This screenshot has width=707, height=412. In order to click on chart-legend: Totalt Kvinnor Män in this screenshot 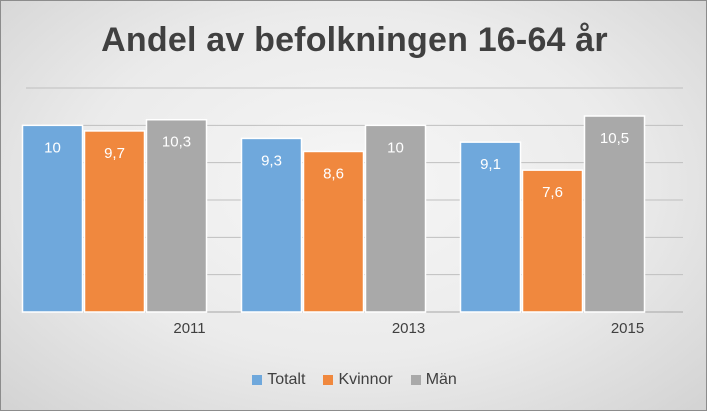, I will do `click(354, 380)`.